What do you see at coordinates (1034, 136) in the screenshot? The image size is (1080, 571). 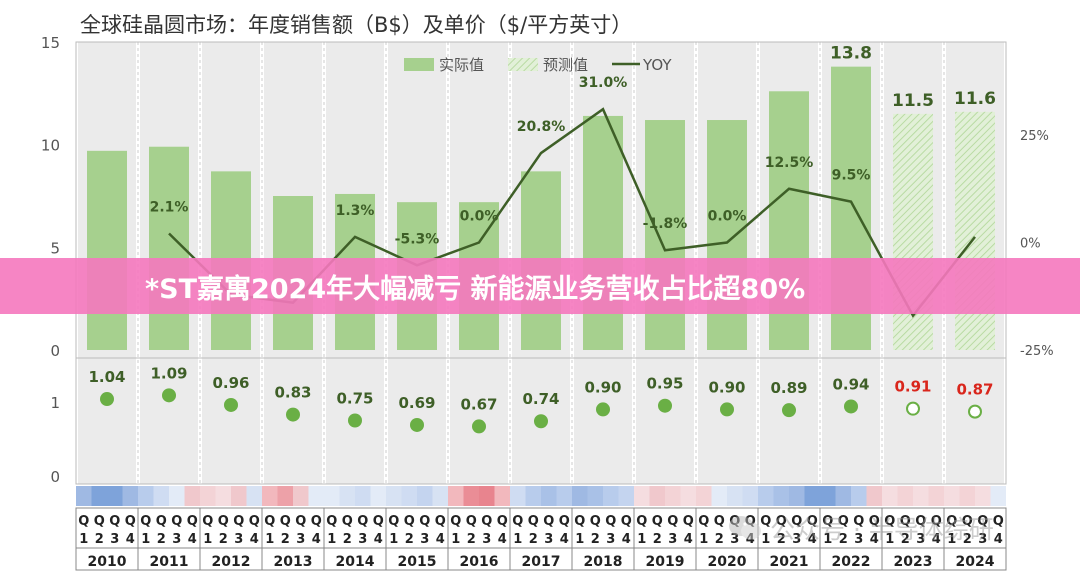 I see `yoy-y-tick: 25%` at bounding box center [1034, 136].